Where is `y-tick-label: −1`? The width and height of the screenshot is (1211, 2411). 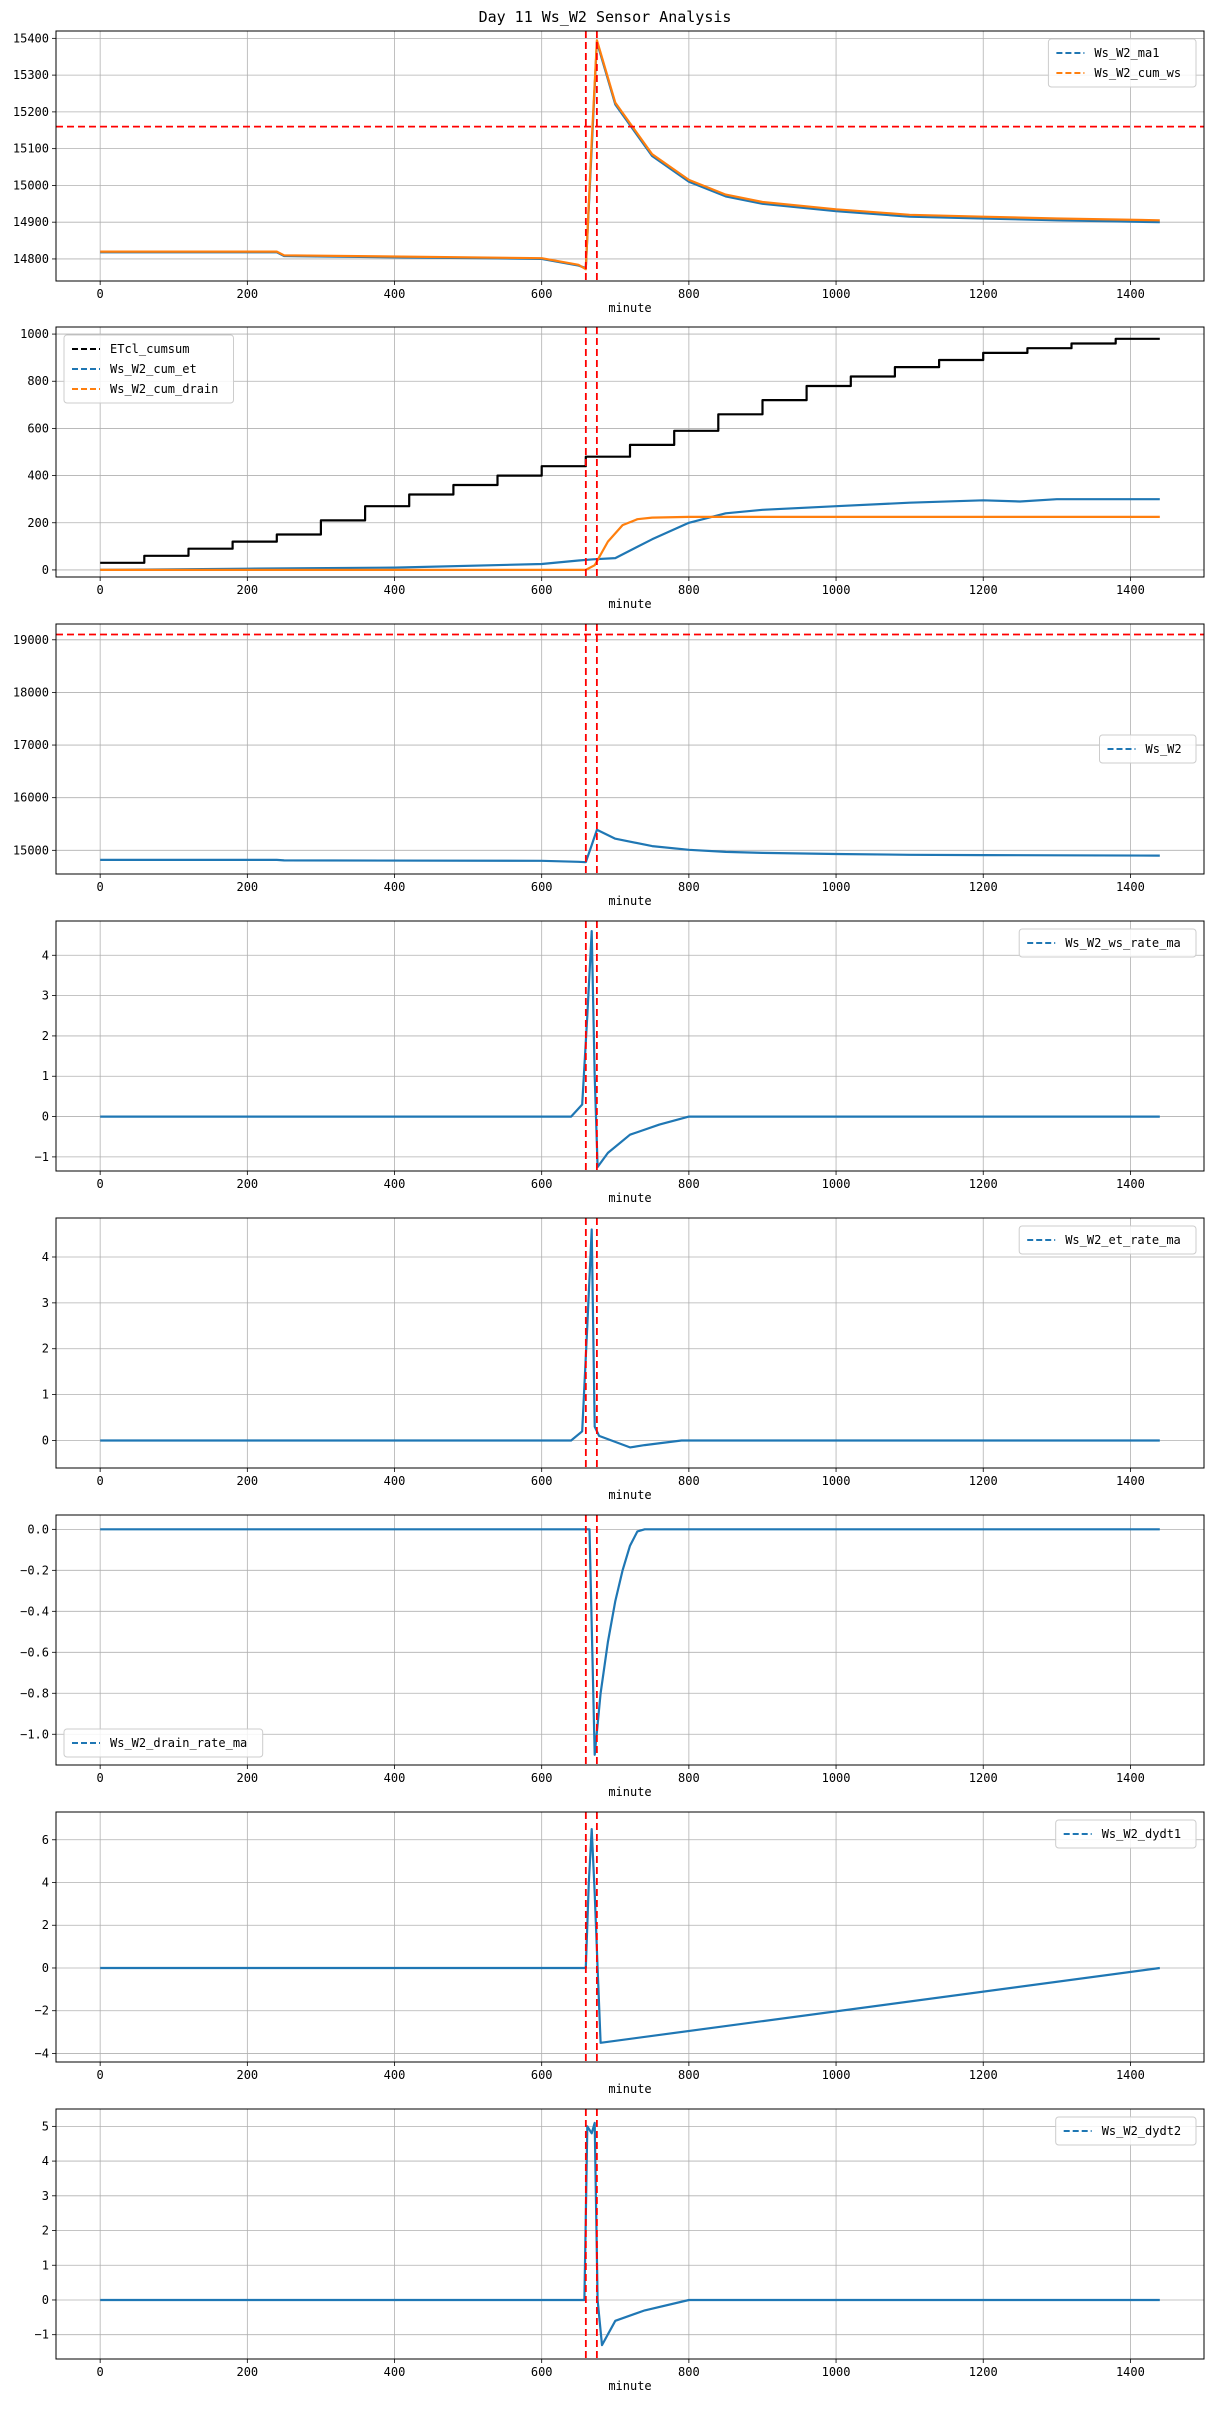 y-tick-label: −1 is located at coordinates (42, 1157).